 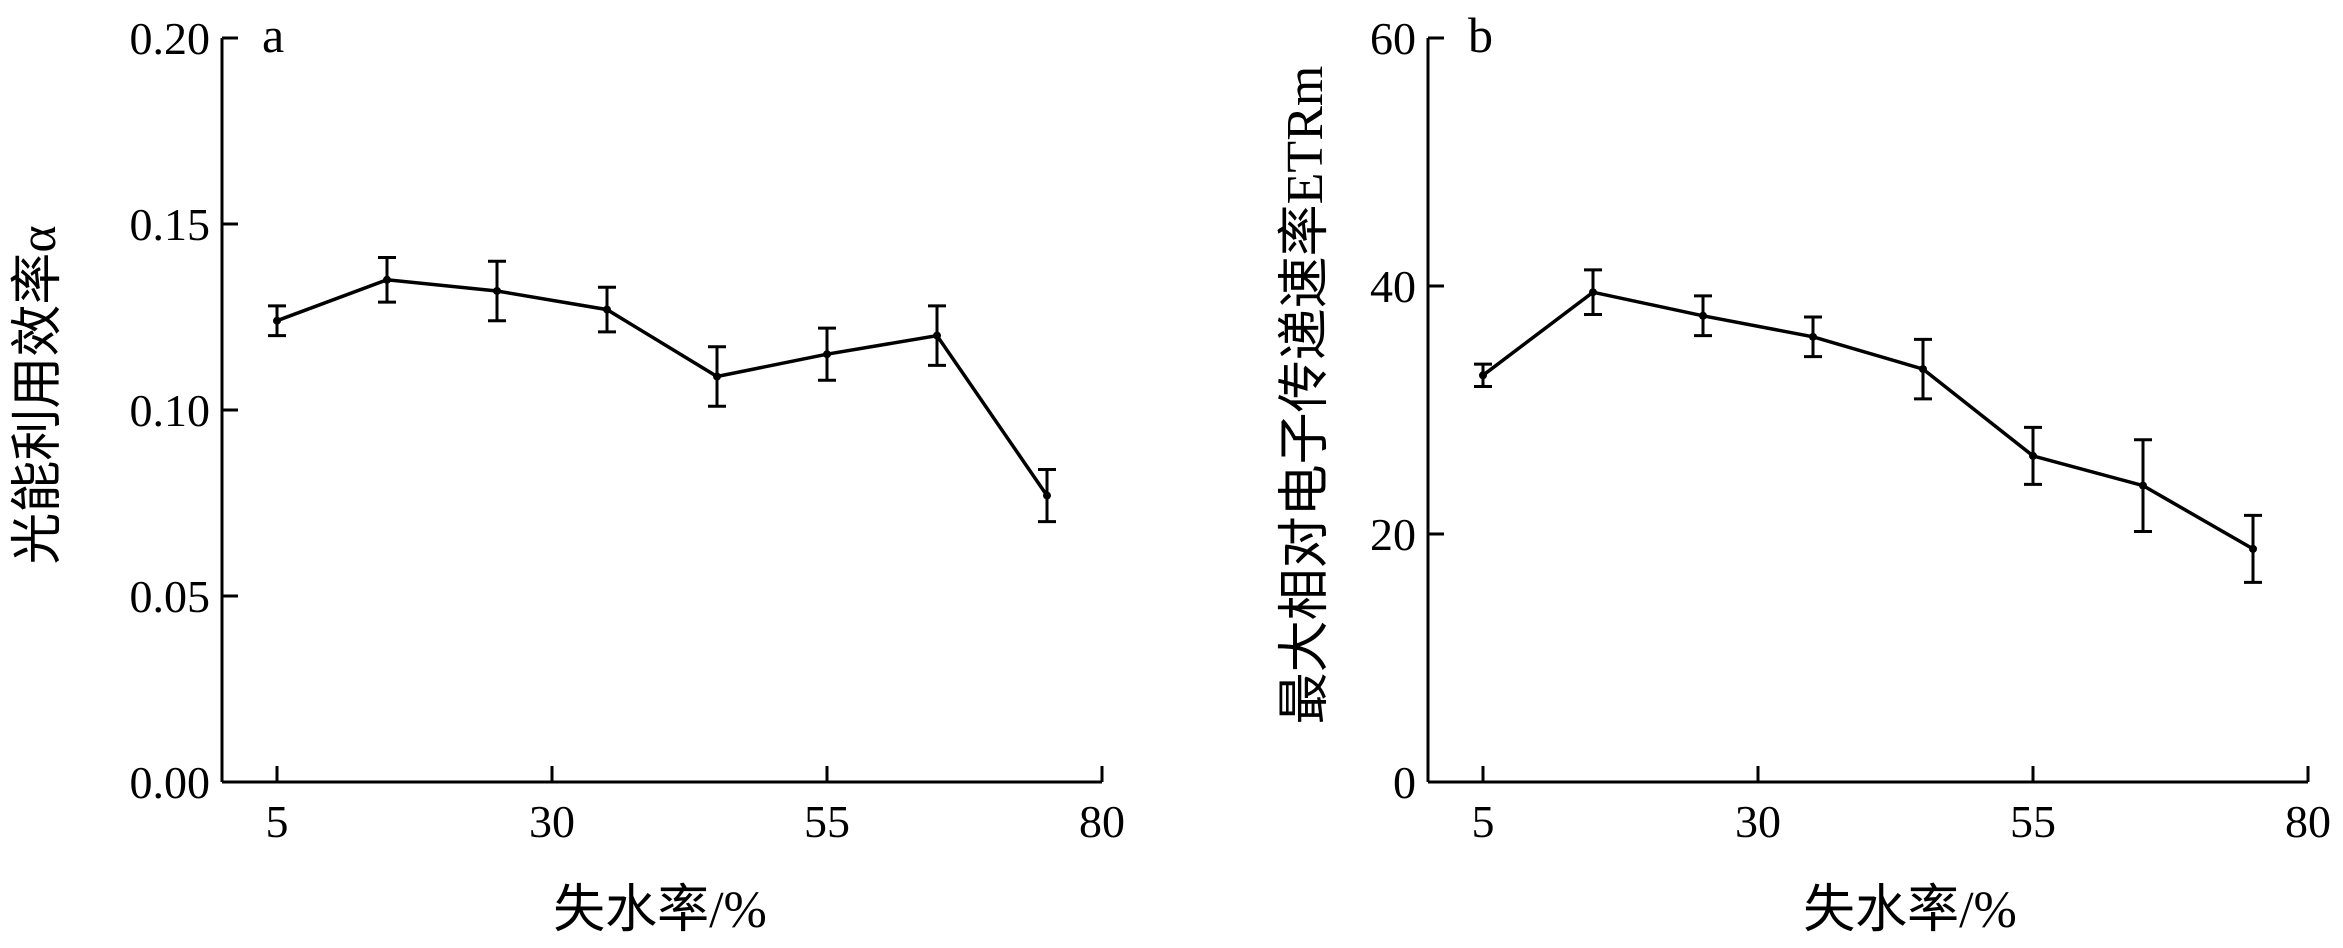 What do you see at coordinates (1305, 395) in the screenshot?
I see `panel-b-y-axis-title: 最大相对电子传递速率ETRm` at bounding box center [1305, 395].